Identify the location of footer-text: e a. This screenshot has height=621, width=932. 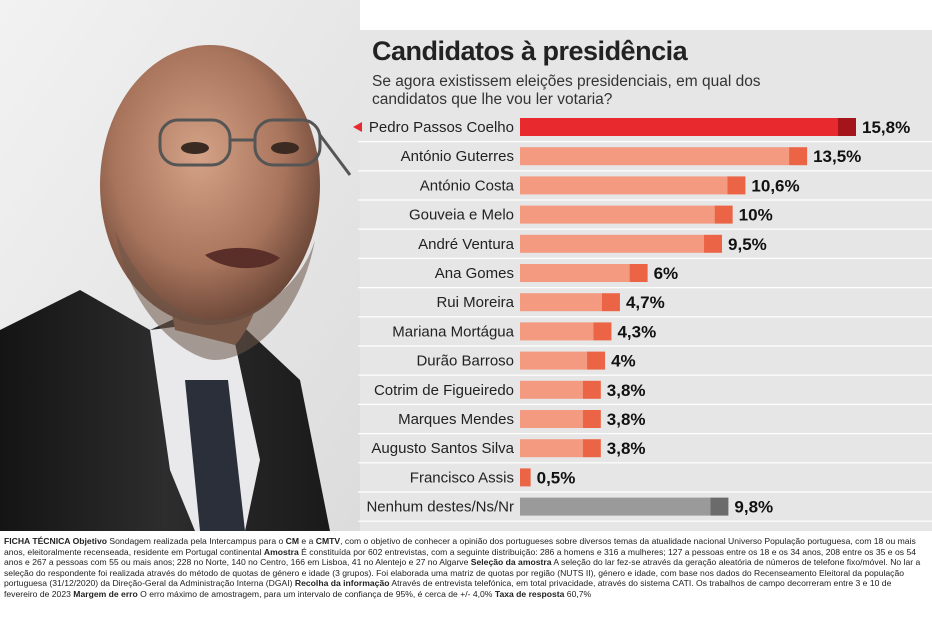
(307, 541).